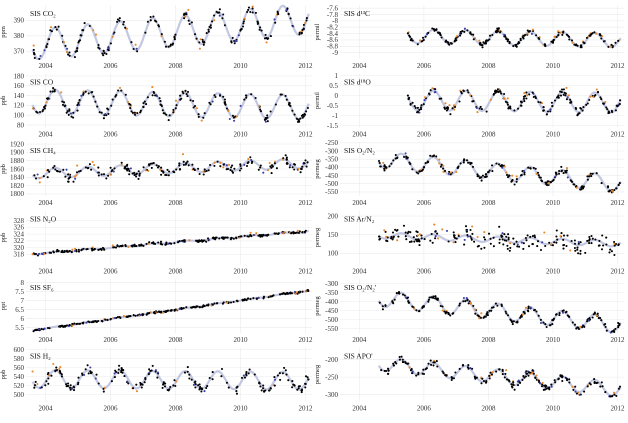 The image size is (628, 423). I want to click on panel-title: SIS d¹⁸O, so click(357, 82).